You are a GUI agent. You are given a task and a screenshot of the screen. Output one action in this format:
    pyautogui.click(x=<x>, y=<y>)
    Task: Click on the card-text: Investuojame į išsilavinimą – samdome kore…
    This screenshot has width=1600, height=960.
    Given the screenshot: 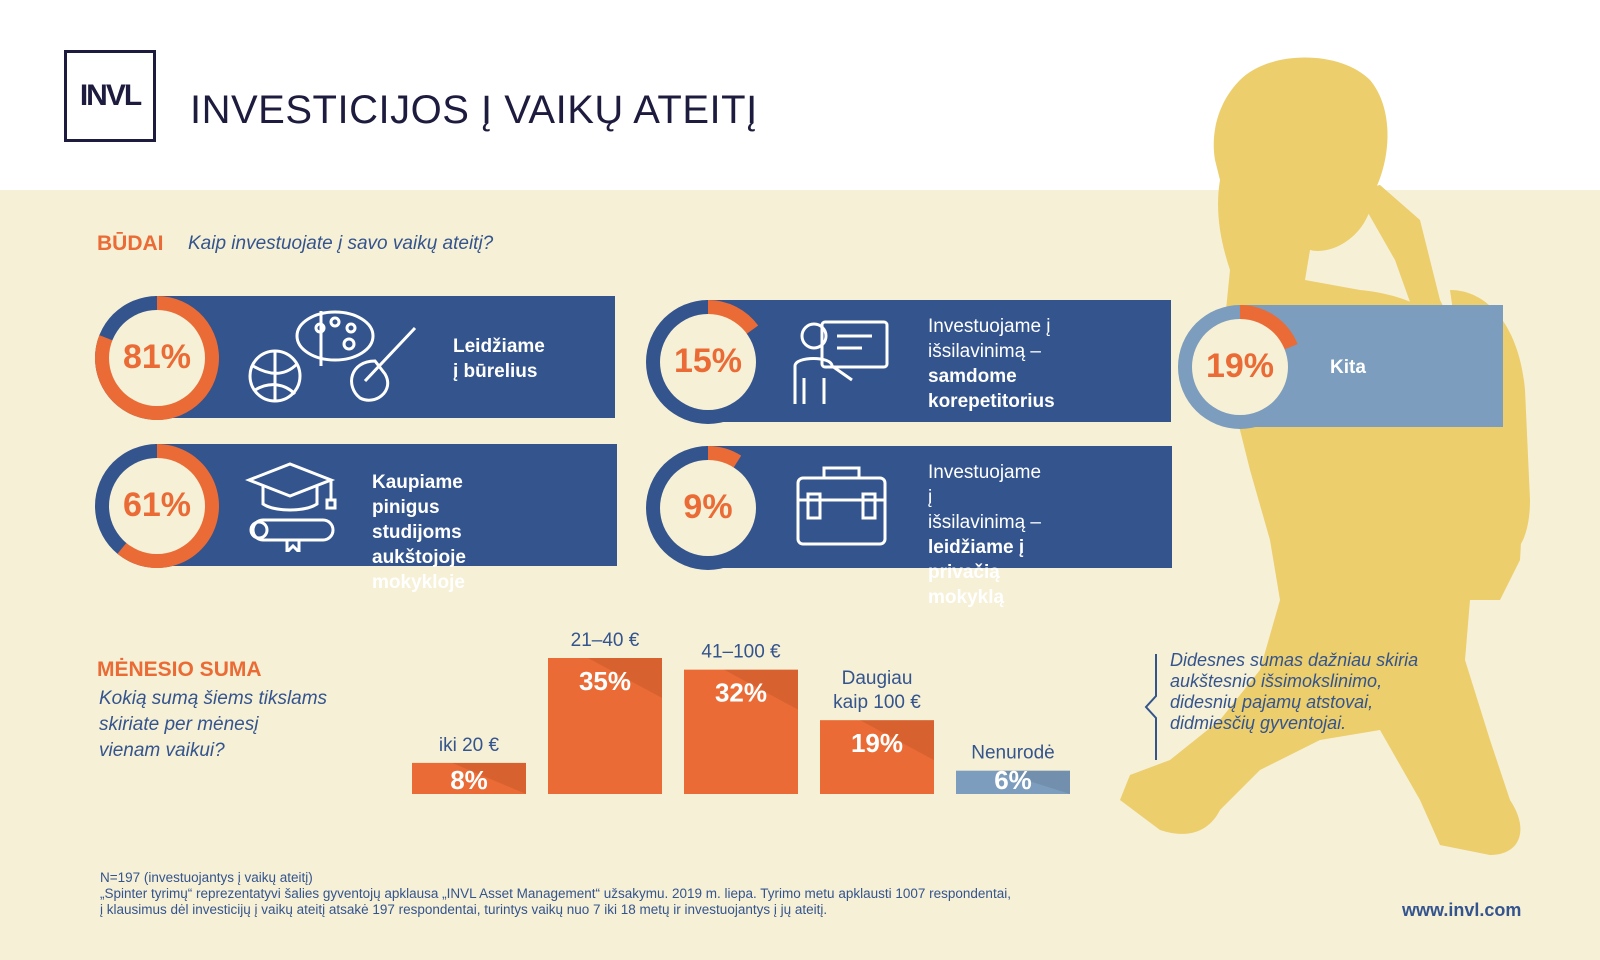 What is the action you would take?
    pyautogui.click(x=991, y=364)
    